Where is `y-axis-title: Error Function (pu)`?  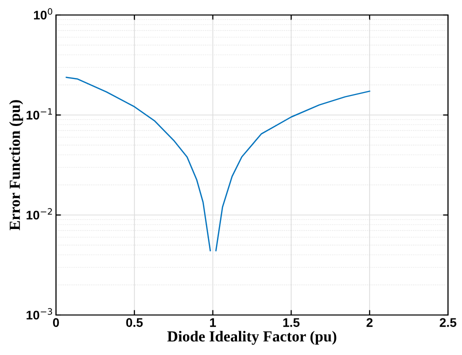
y-axis-title: Error Function (pu) is located at coordinates (16, 165).